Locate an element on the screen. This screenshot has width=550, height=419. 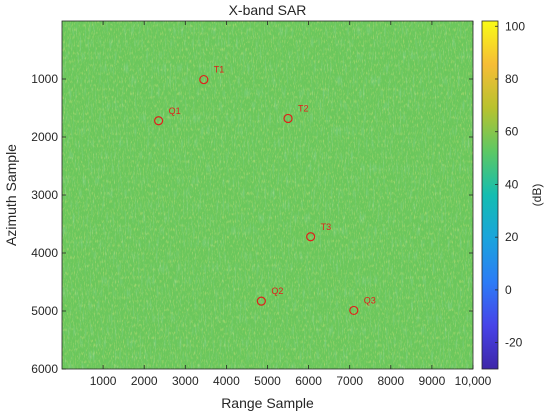
y-axis-label: Azimuth Sample is located at coordinates (11, 195).